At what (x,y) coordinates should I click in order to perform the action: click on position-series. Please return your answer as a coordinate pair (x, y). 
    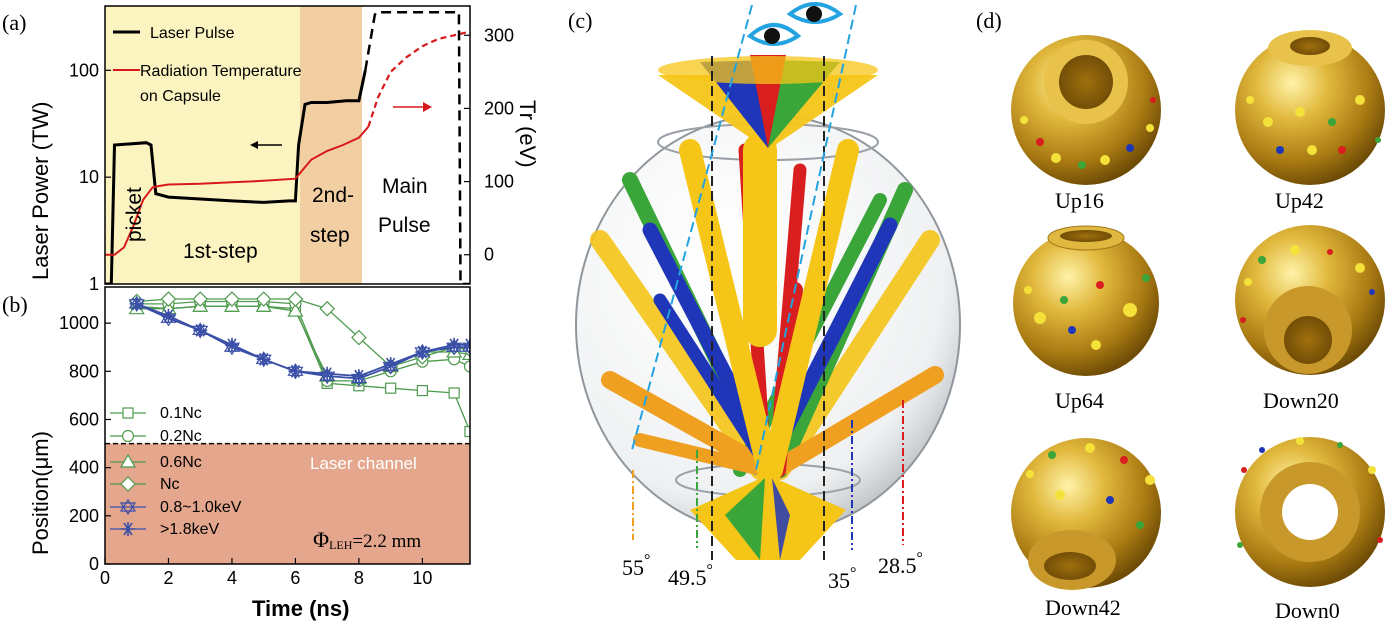
    Looking at the image, I should click on (299, 364).